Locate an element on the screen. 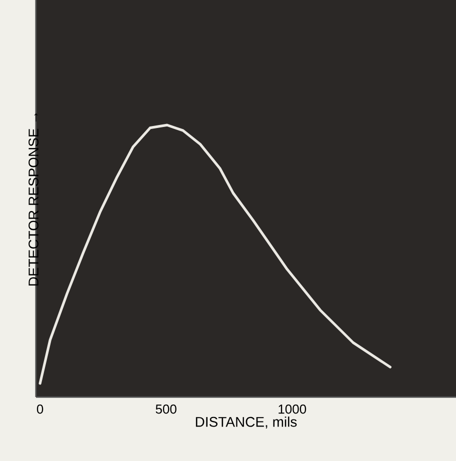  x-tick-label: 1000 is located at coordinates (292, 409).